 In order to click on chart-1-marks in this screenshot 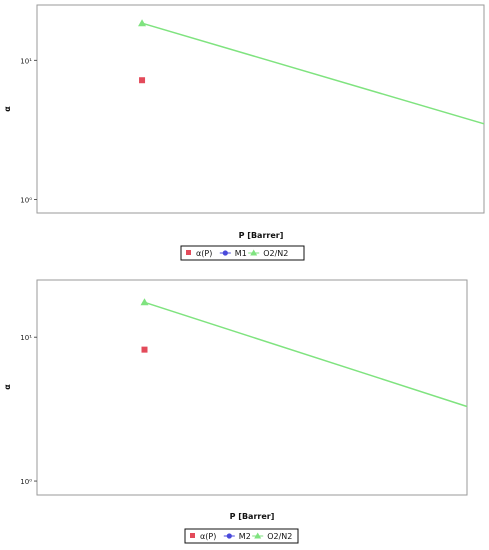, I will do `click(311, 72)`.